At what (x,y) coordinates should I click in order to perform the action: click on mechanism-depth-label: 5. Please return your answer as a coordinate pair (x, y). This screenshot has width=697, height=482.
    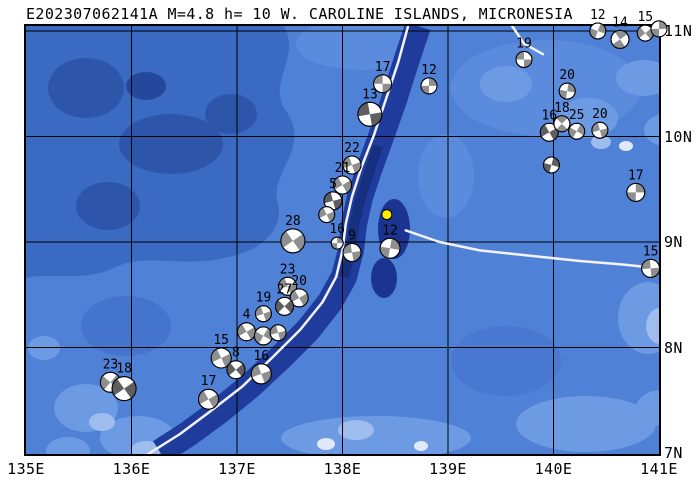
    Looking at the image, I should click on (333, 184).